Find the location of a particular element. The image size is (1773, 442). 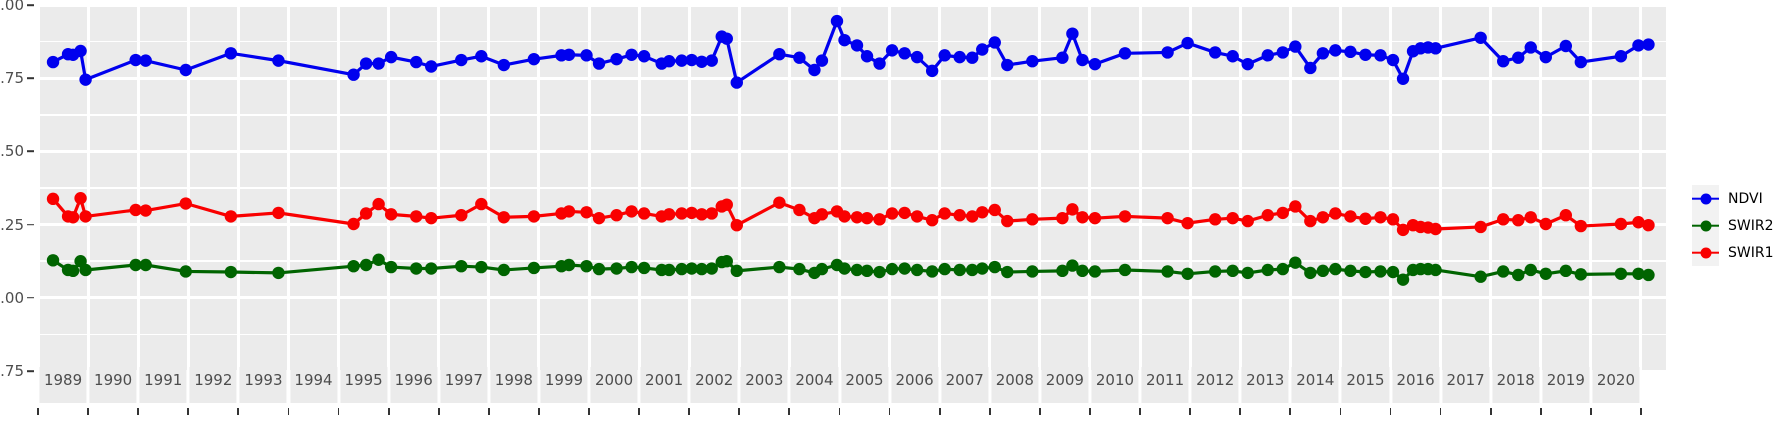

legend-item-swir1: SWIR1 is located at coordinates (1732, 252).